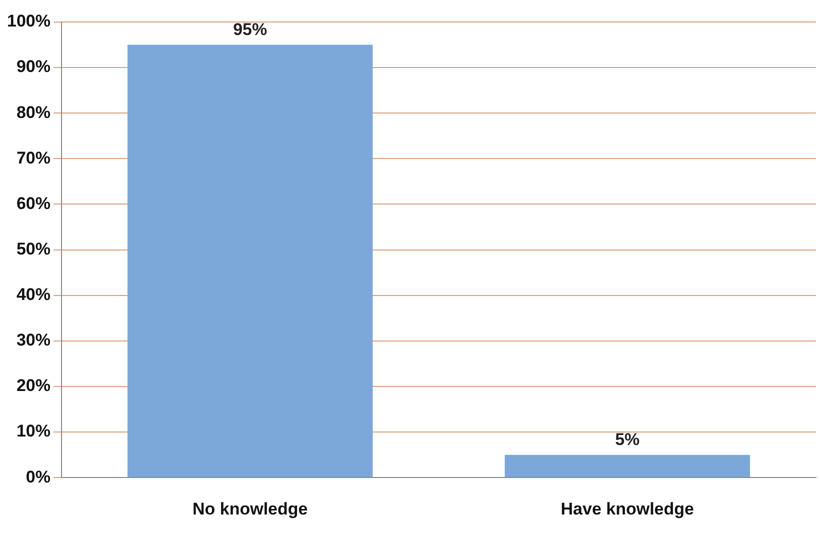  What do you see at coordinates (38, 476) in the screenshot?
I see `y-tick-label: 0%` at bounding box center [38, 476].